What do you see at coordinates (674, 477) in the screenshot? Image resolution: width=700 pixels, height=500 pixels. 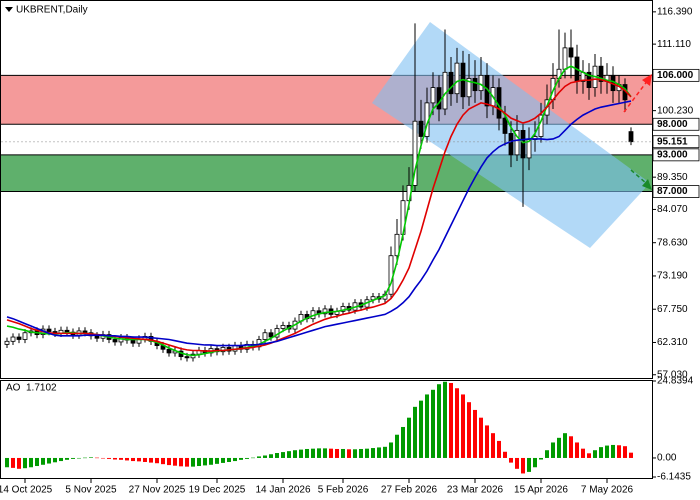 I see `y-tick-label: -6.1435` at bounding box center [674, 477].